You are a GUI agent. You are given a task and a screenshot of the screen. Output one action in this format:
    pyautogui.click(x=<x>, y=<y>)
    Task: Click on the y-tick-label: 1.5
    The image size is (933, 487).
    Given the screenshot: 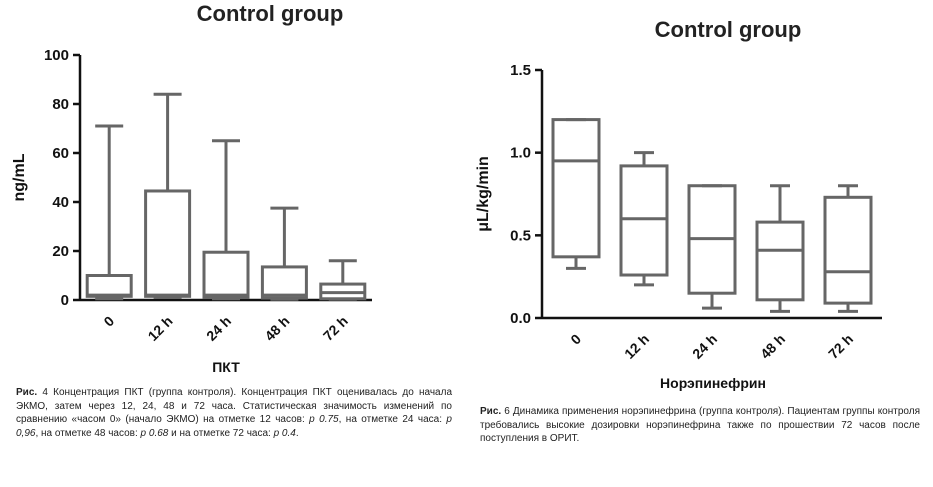 What is the action you would take?
    pyautogui.click(x=520, y=70)
    